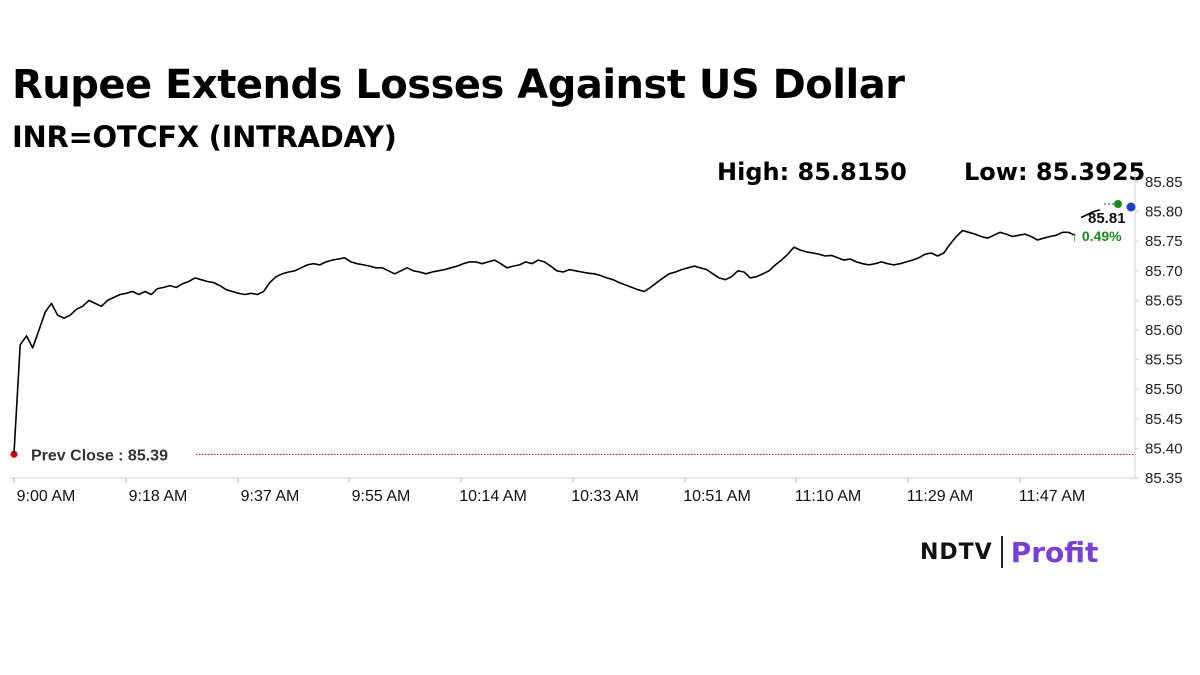 The image size is (1200, 675). Describe the element at coordinates (270, 496) in the screenshot. I see `x-tick-label: 9:37 AM` at that location.